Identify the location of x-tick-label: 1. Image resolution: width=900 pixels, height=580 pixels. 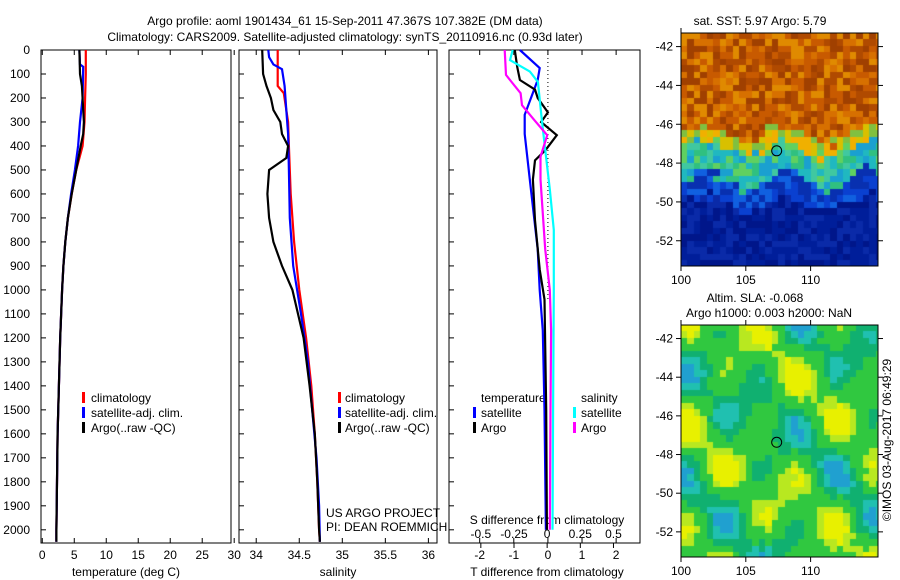
(582, 555).